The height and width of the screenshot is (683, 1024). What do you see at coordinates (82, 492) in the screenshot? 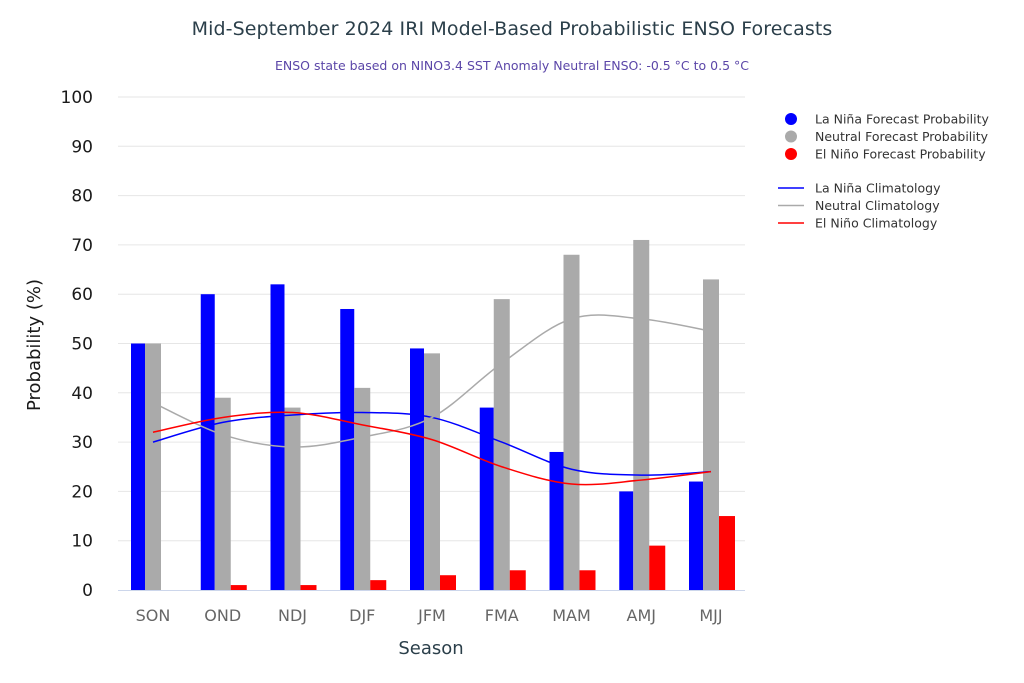
I see `y-tick-label: 20` at bounding box center [82, 492].